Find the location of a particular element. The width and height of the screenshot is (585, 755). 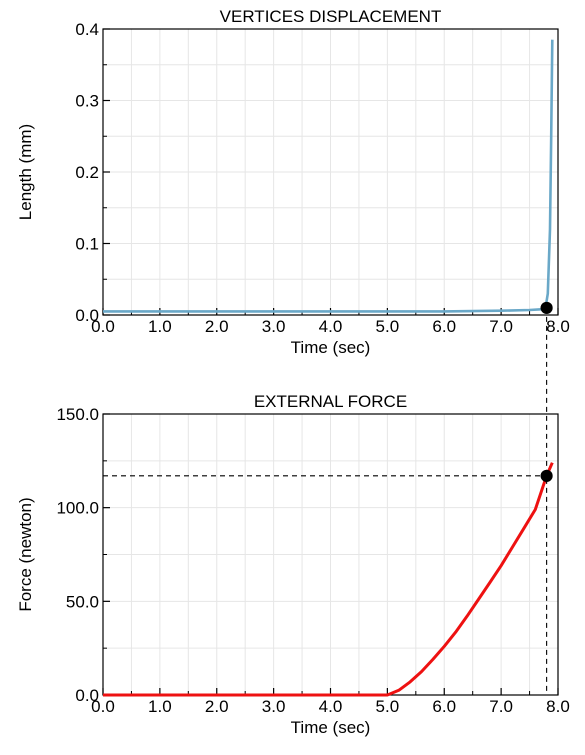

y-tick-label: 0.3 is located at coordinates (87, 101).